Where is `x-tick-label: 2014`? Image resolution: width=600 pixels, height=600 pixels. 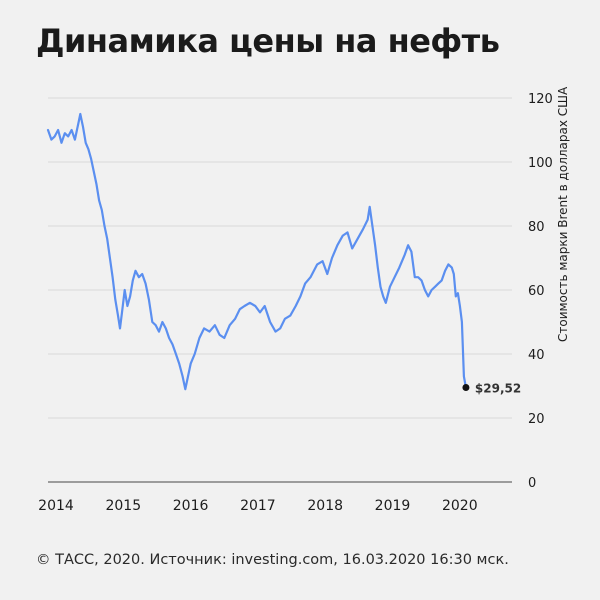 x-tick-label: 2014 is located at coordinates (56, 506).